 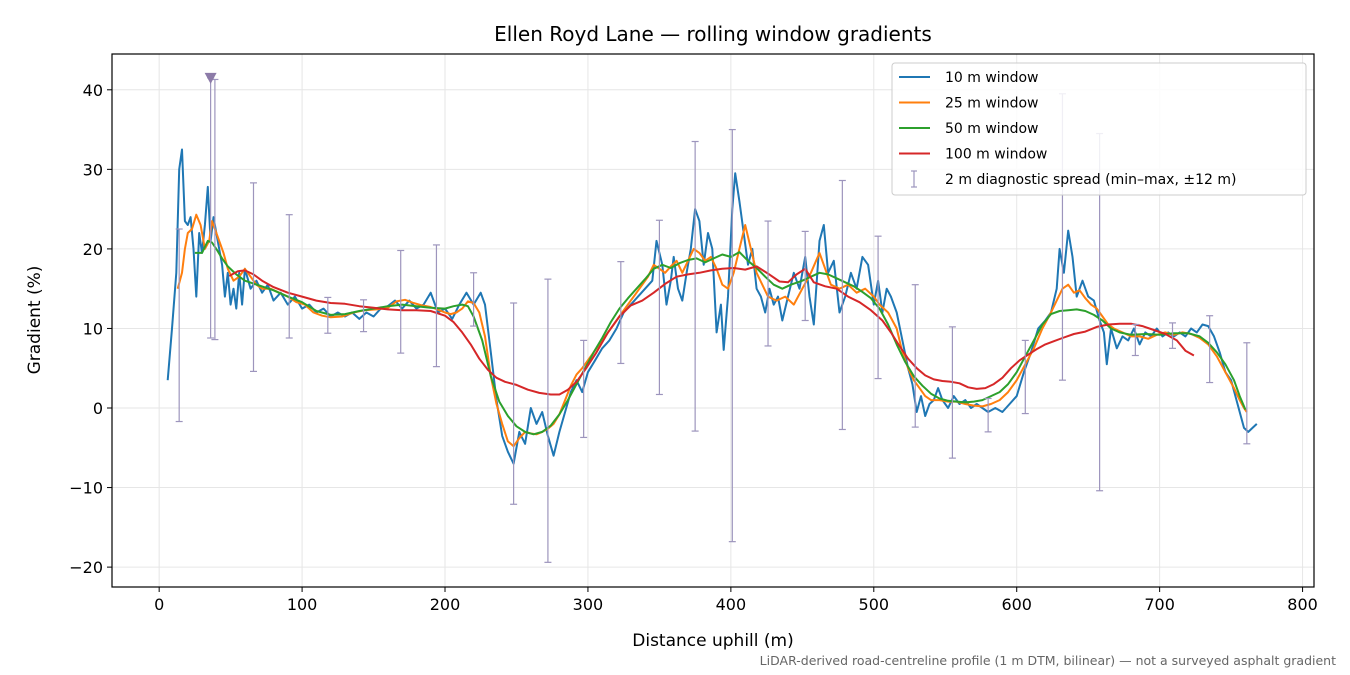 What do you see at coordinates (86, 567) in the screenshot?
I see `y-tick-label: −20` at bounding box center [86, 567].